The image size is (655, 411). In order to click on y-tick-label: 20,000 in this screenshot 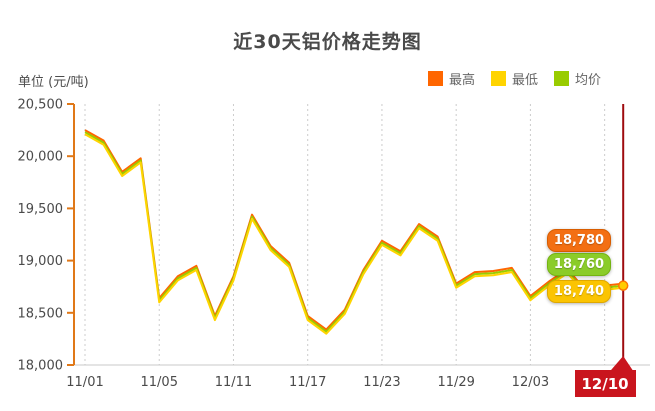, I will do `click(41, 157)`.